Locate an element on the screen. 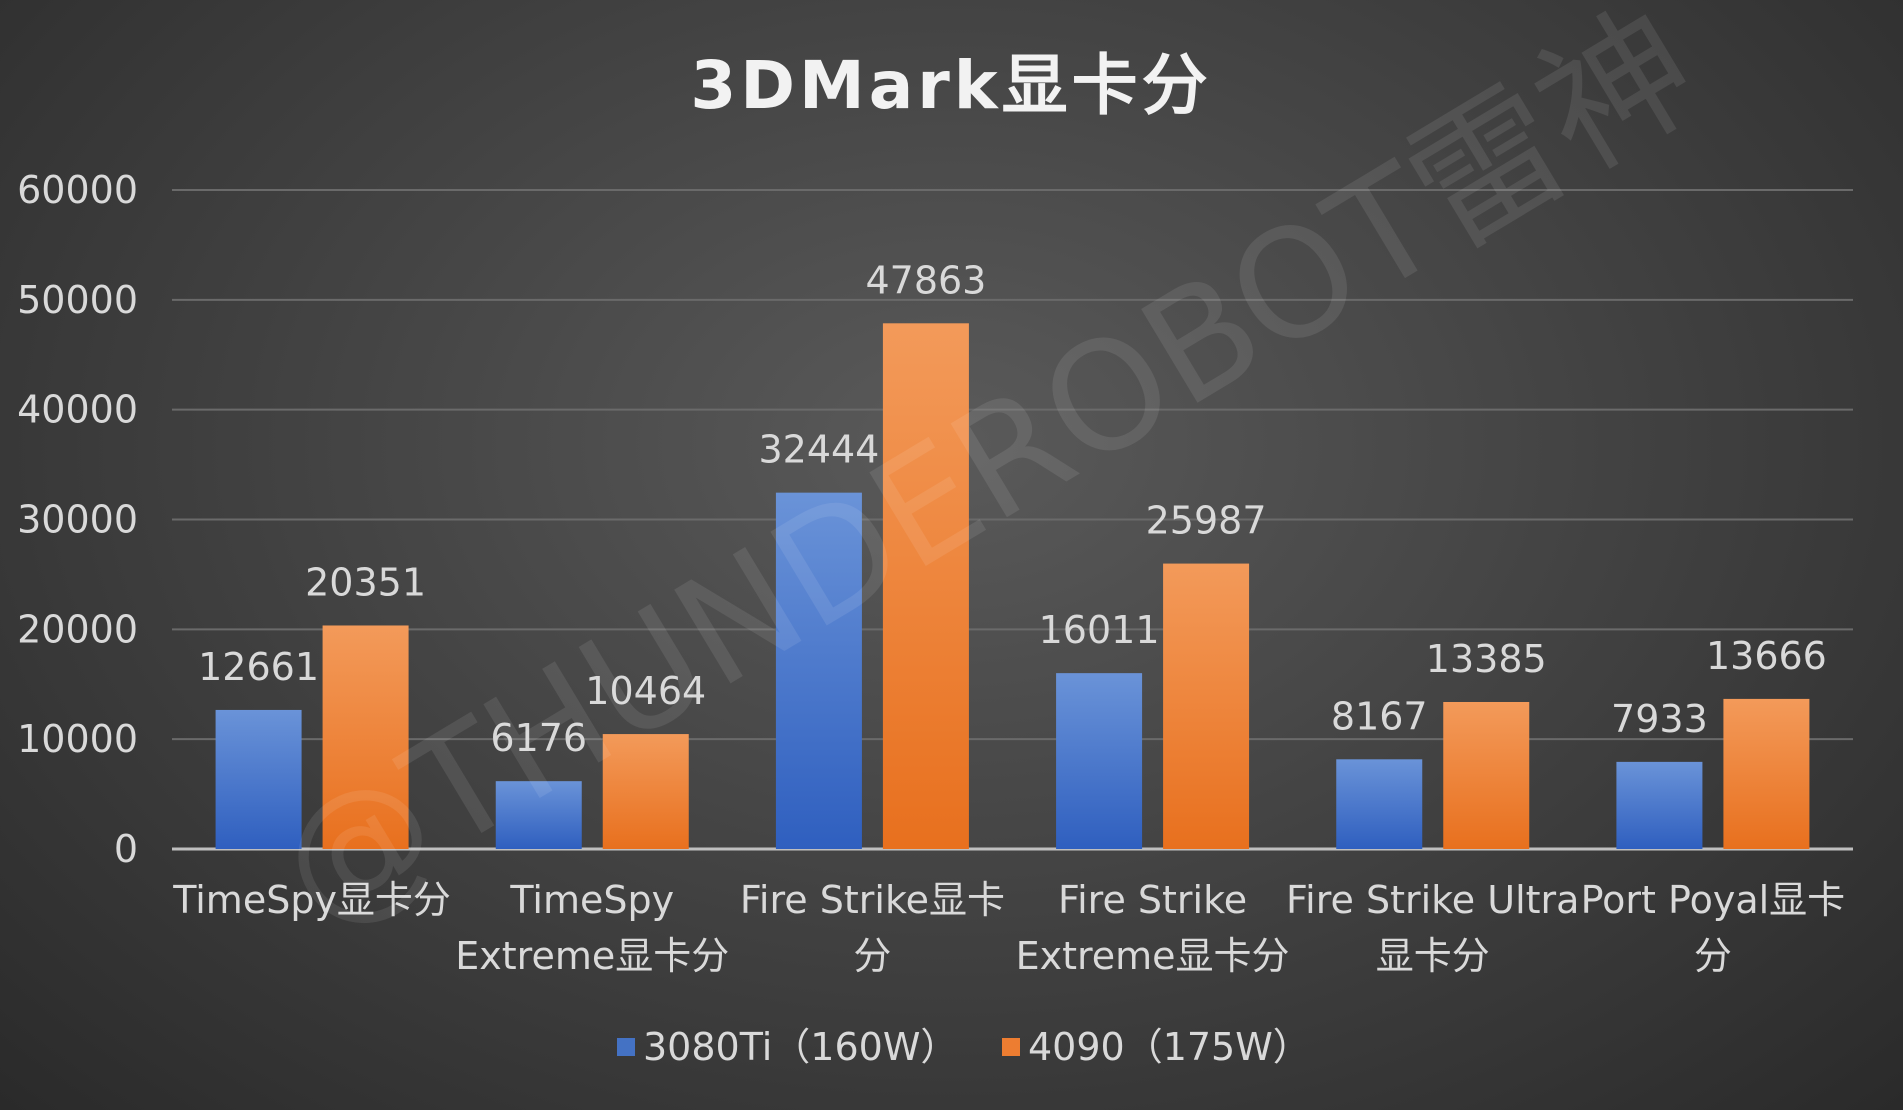 The height and width of the screenshot is (1110, 1903). x-tick-label: TimeSpy显卡分 is located at coordinates (311, 900).